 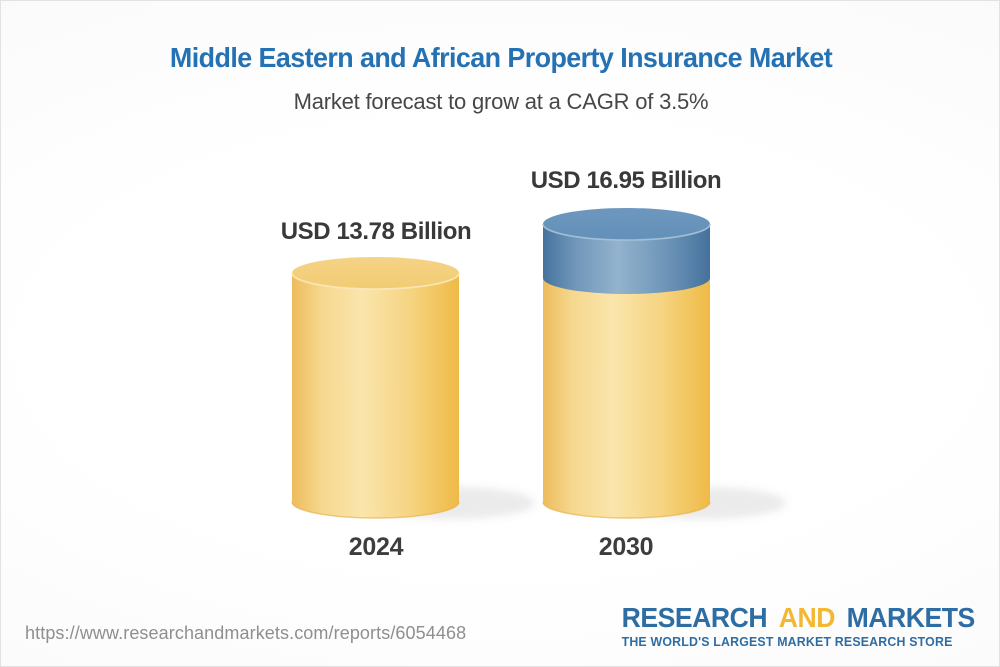 What do you see at coordinates (626, 510) in the screenshot?
I see `cylinder-2030-bottom-edge` at bounding box center [626, 510].